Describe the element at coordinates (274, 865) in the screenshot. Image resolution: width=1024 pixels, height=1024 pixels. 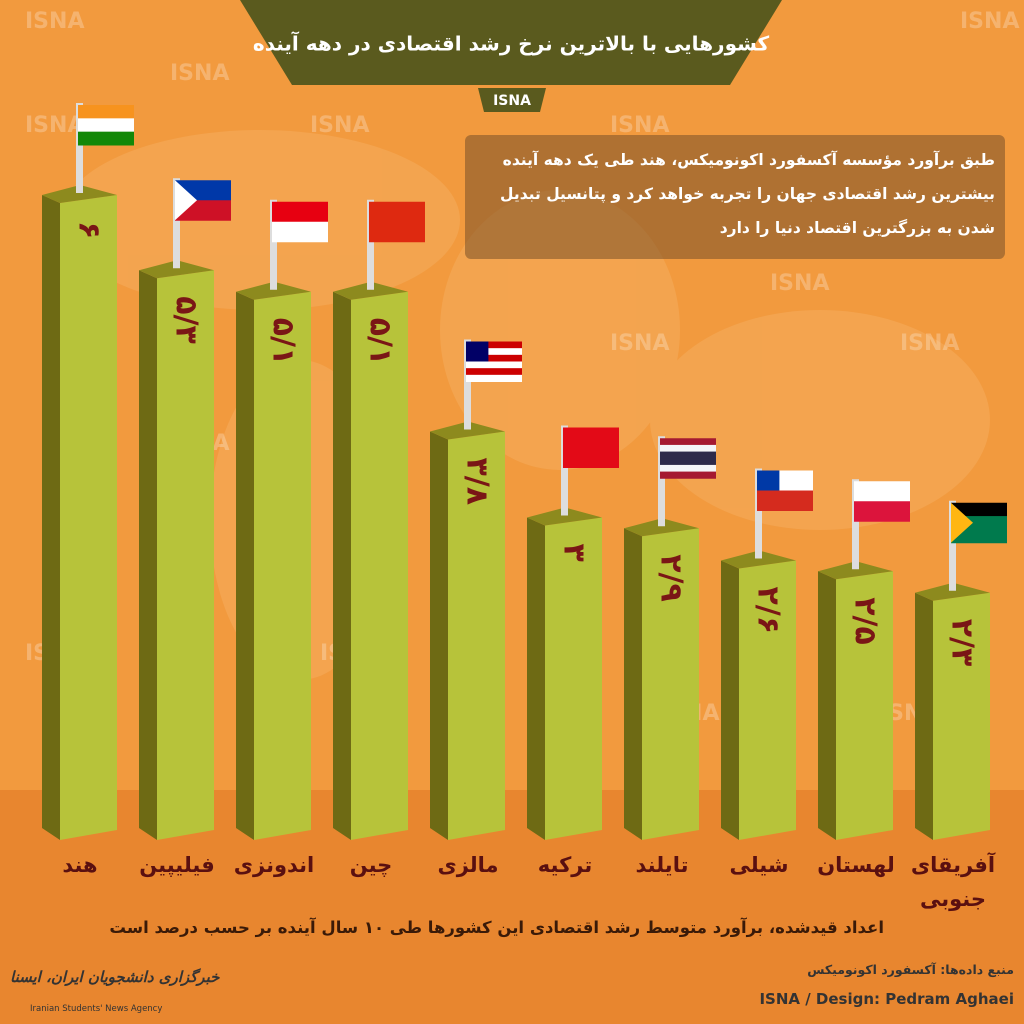
I see `category-label: اندونزی` at that location.